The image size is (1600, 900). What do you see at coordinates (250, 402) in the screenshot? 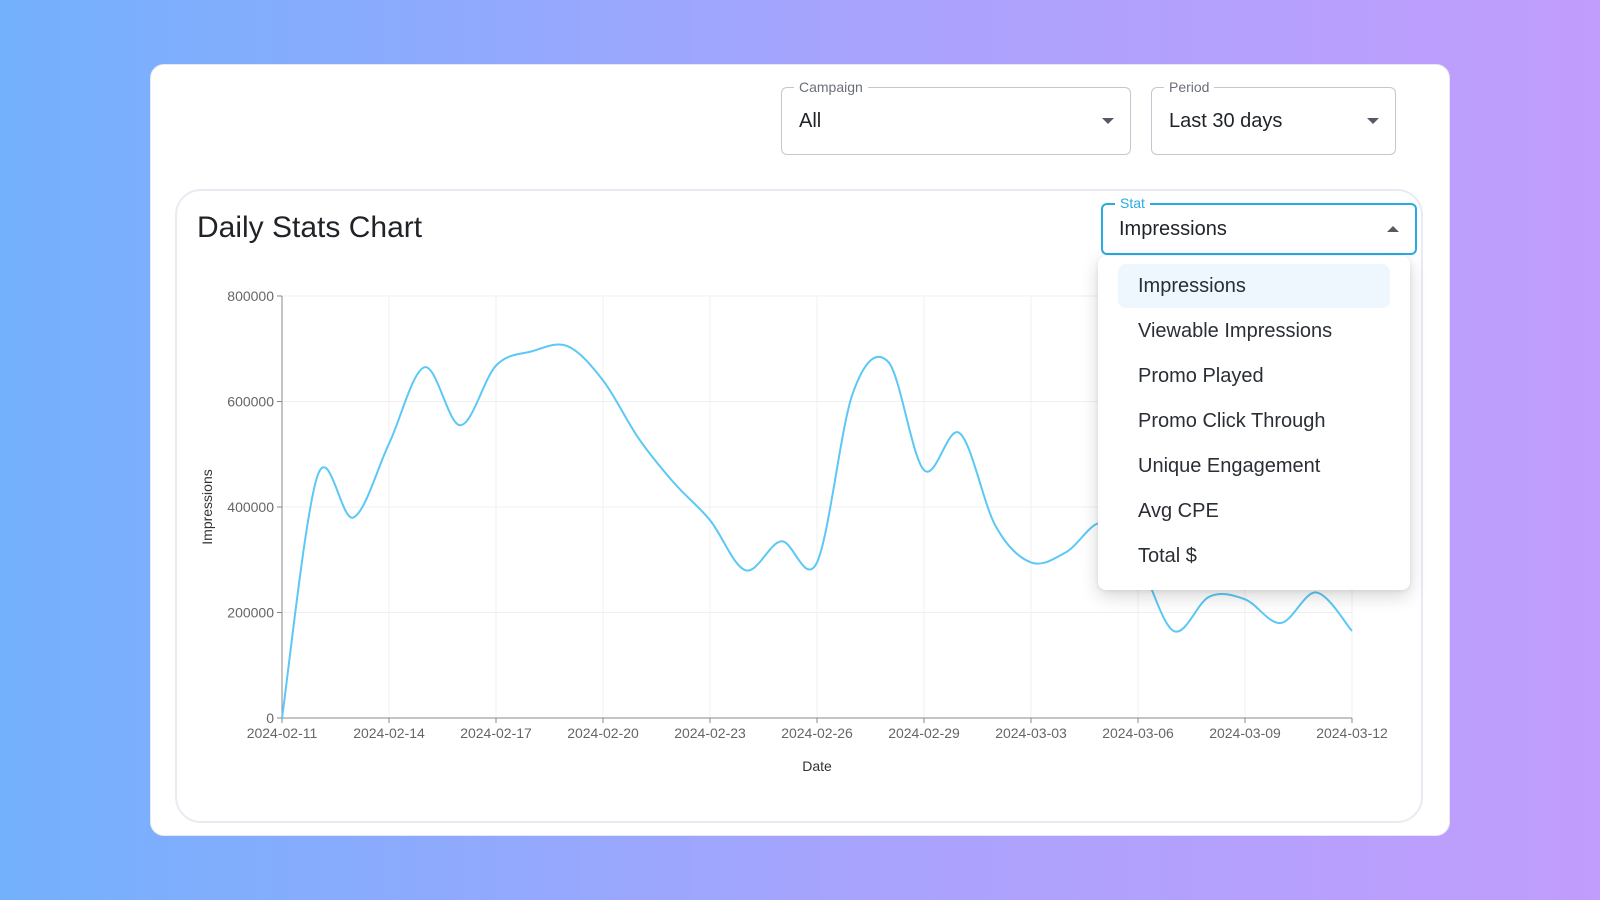
I see `y-tick-label: 600000` at bounding box center [250, 402].